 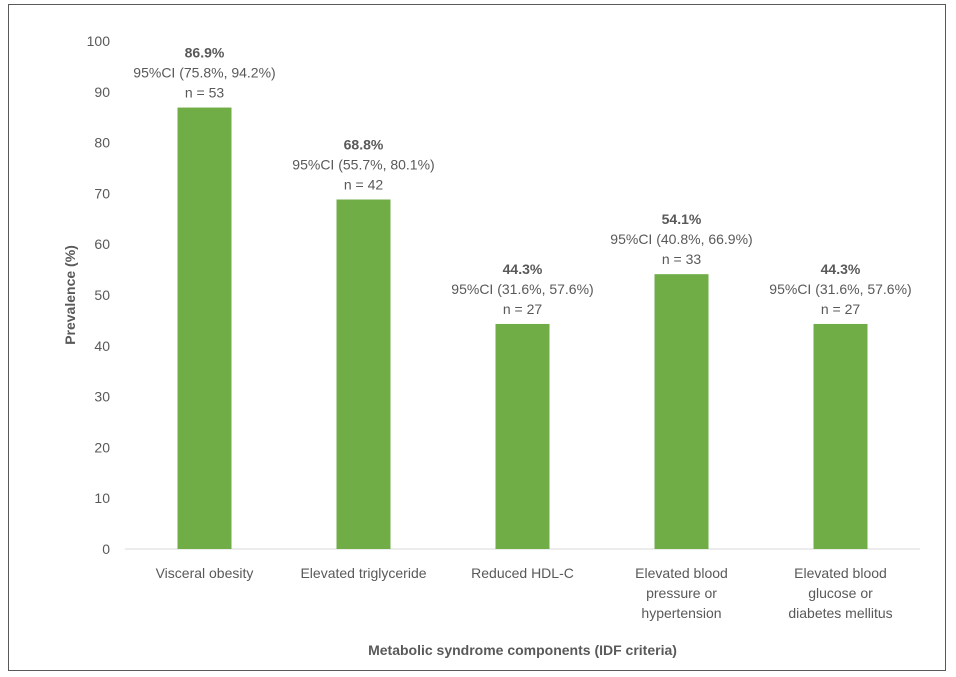 What do you see at coordinates (205, 93) in the screenshot?
I see `data-label-n: n = 53` at bounding box center [205, 93].